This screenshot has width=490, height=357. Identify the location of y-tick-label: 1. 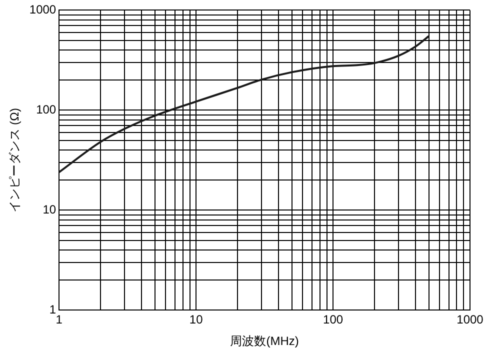
(52, 309).